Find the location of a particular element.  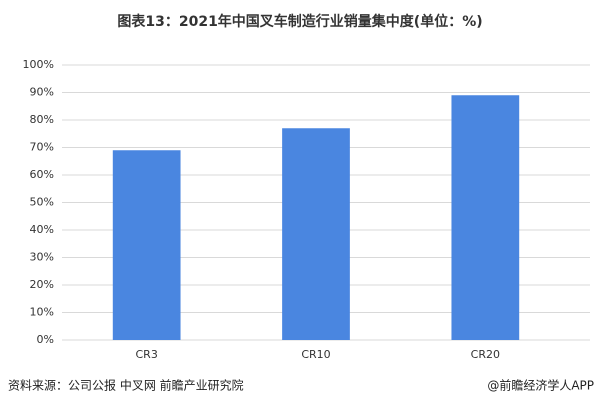

y-tick-label: 70% is located at coordinates (42, 147).